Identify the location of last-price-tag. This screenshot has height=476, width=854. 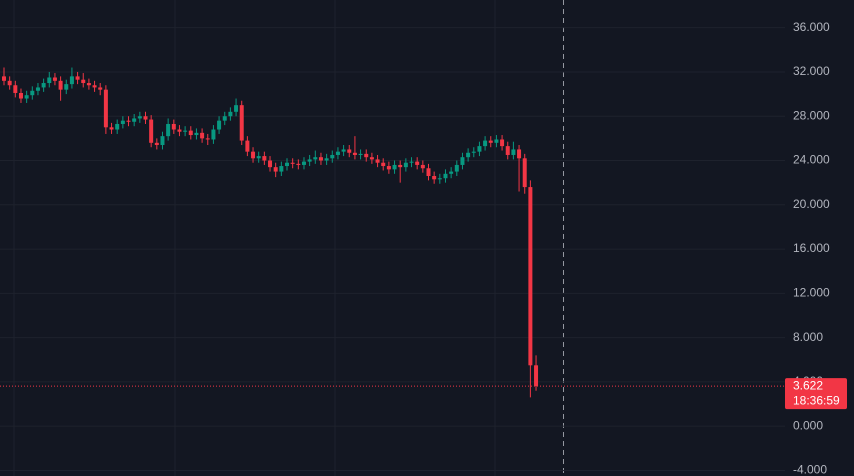
(816, 394).